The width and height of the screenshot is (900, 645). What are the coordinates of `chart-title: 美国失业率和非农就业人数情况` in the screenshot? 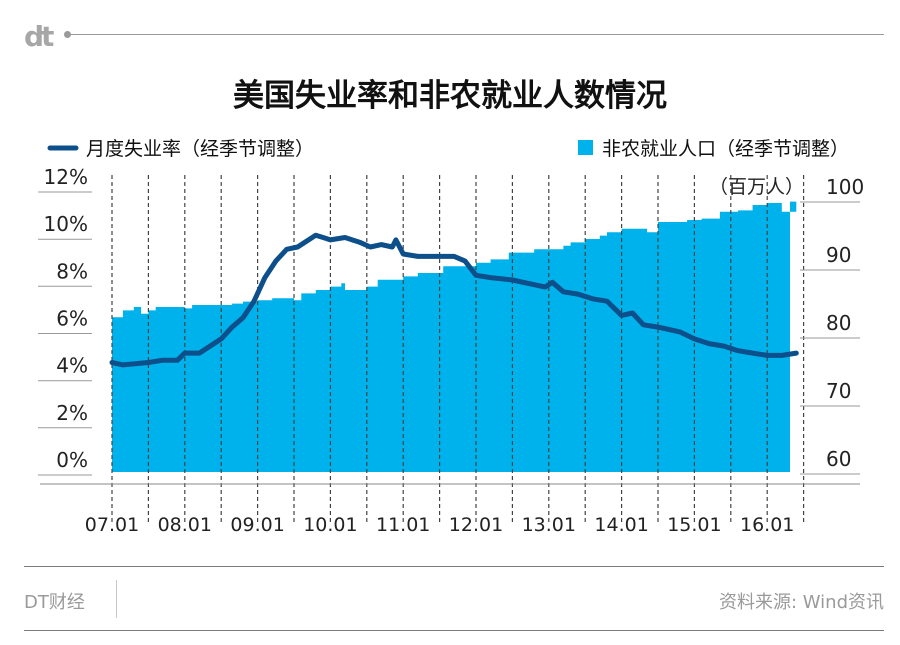 It's located at (450, 96).